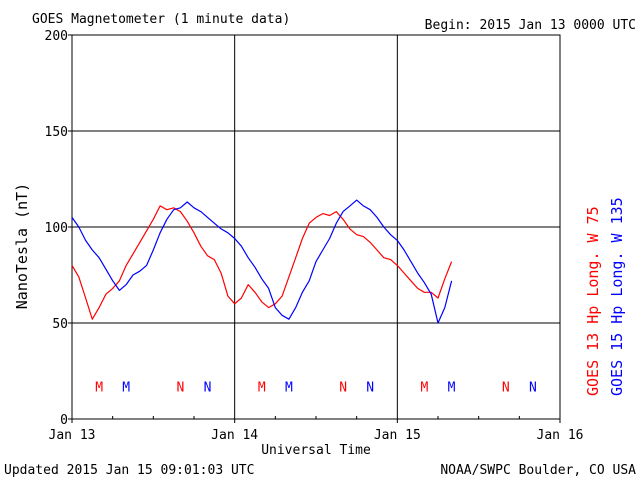 This screenshot has width=640, height=480. I want to click on footer-updated: Updated 2015 Jan 15 09:01:03 UTC, so click(129, 470).